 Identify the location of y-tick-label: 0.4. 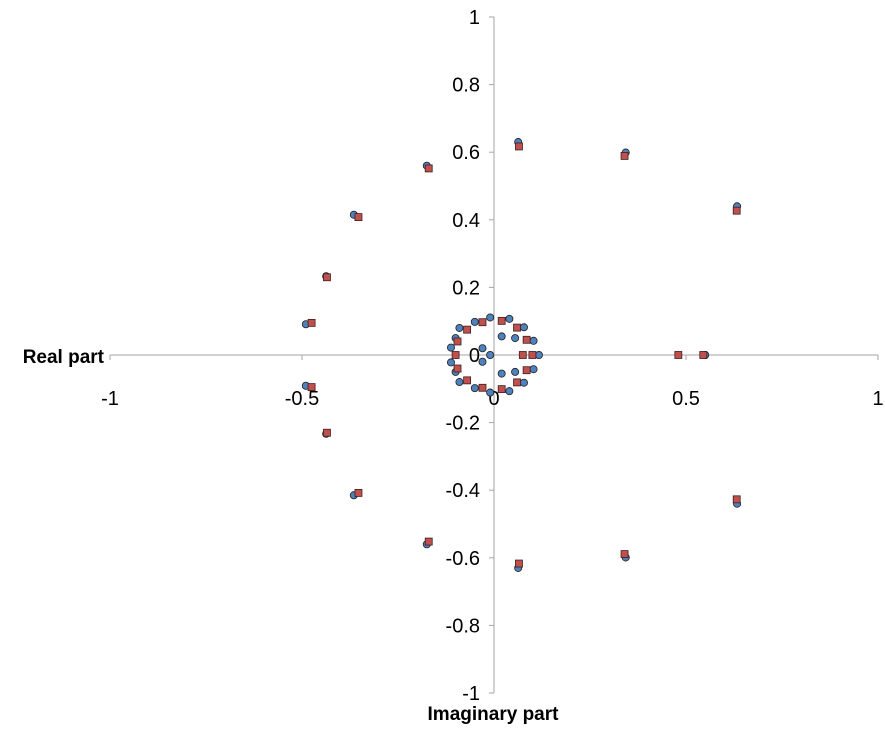
(466, 221).